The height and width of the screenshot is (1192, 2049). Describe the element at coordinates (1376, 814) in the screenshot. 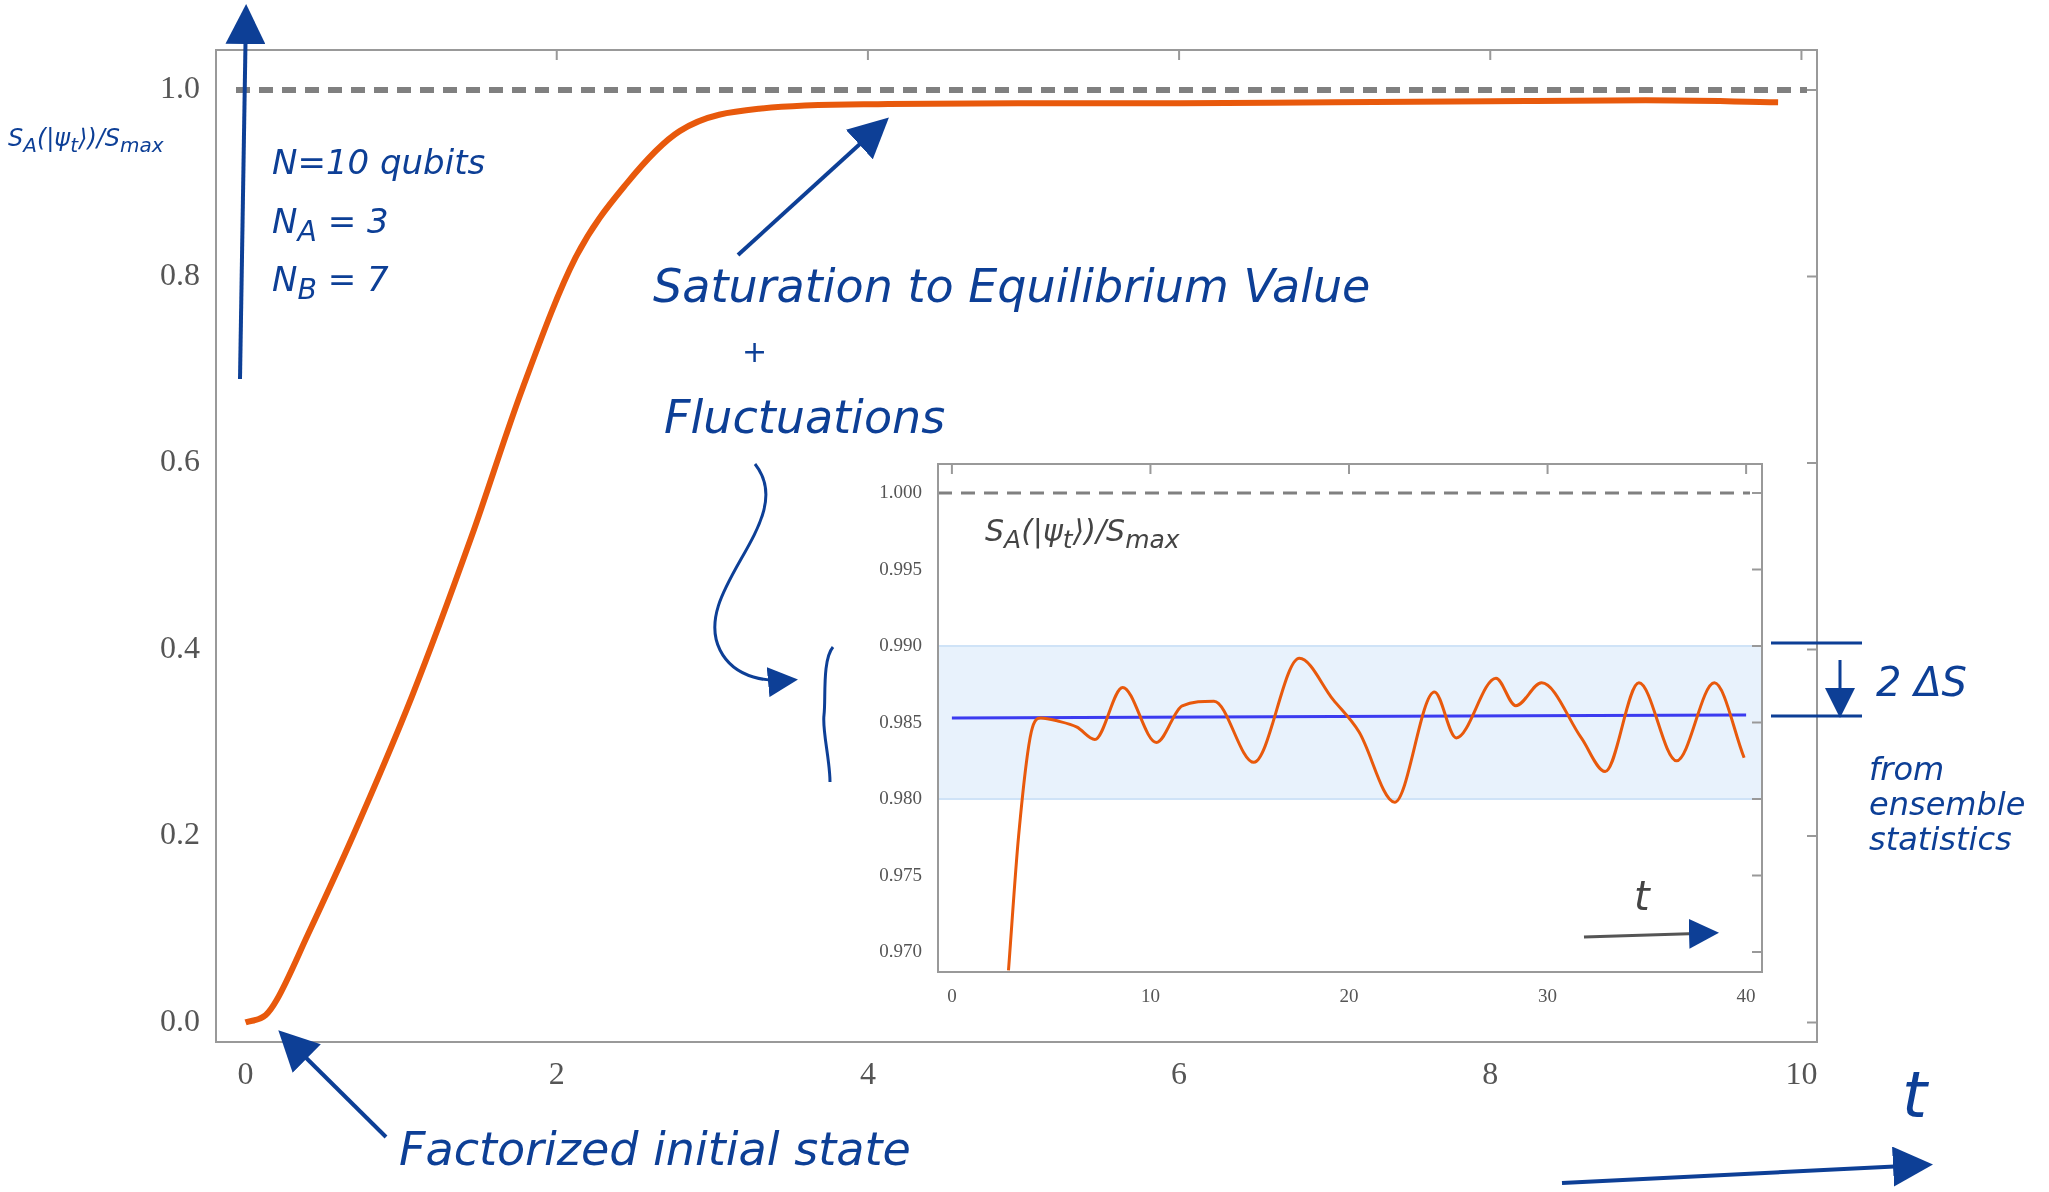

I see `line-series` at that location.